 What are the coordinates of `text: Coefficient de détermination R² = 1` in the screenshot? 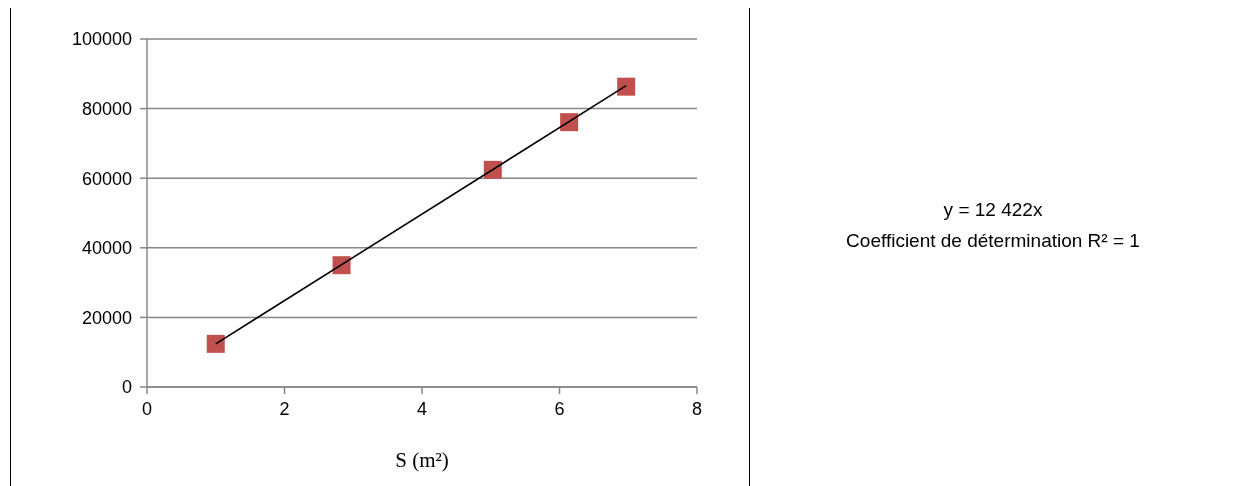 It's located at (993, 241).